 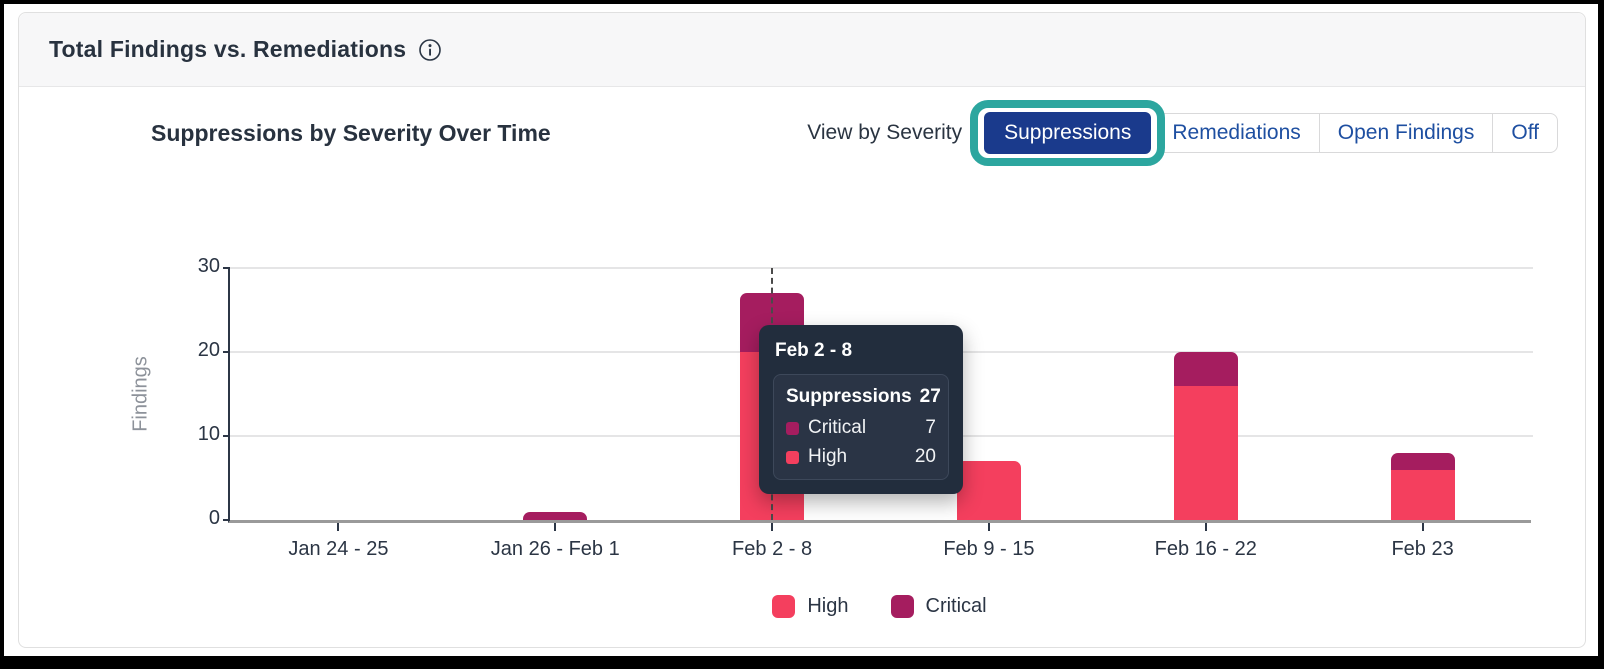 What do you see at coordinates (1524, 133) in the screenshot?
I see `tab-off: Off` at bounding box center [1524, 133].